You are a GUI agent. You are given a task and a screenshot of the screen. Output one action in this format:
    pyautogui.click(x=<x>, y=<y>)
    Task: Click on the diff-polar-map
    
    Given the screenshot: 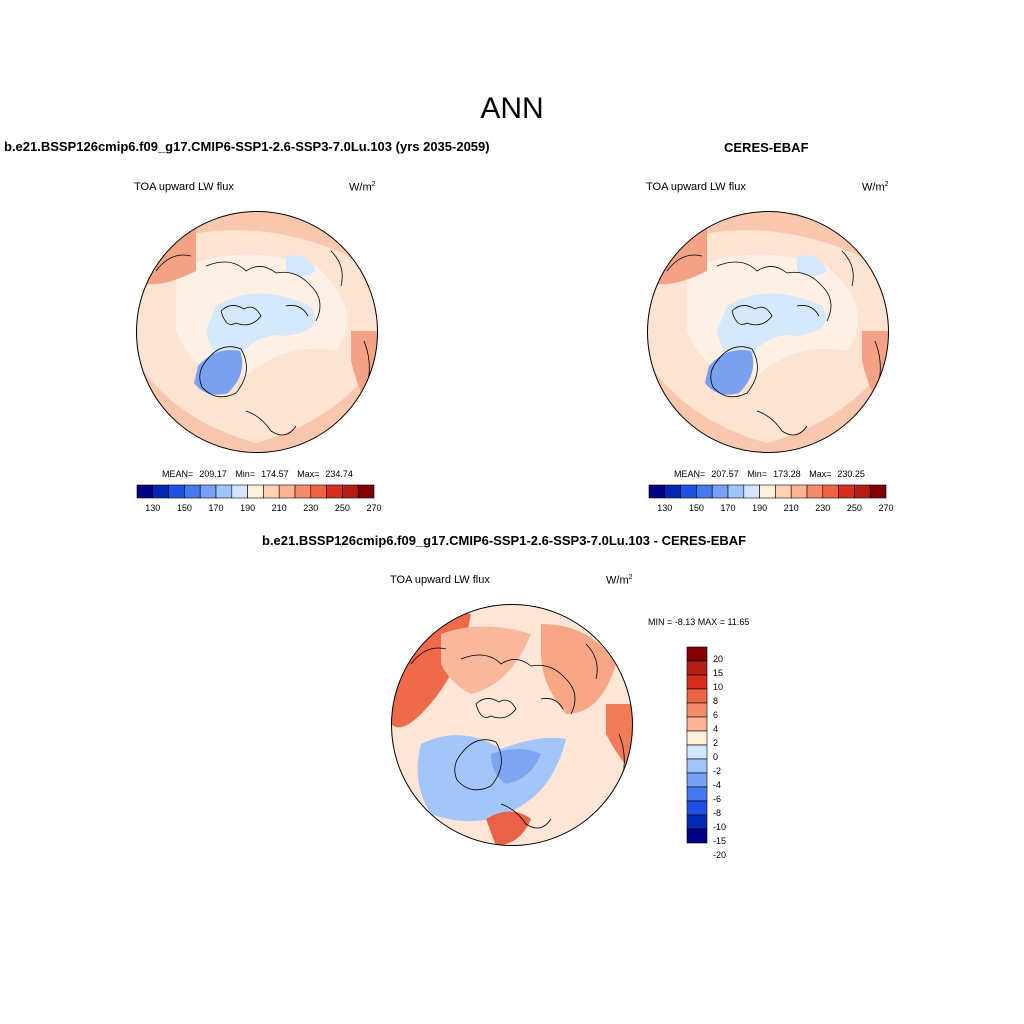 What is the action you would take?
    pyautogui.click(x=512, y=725)
    